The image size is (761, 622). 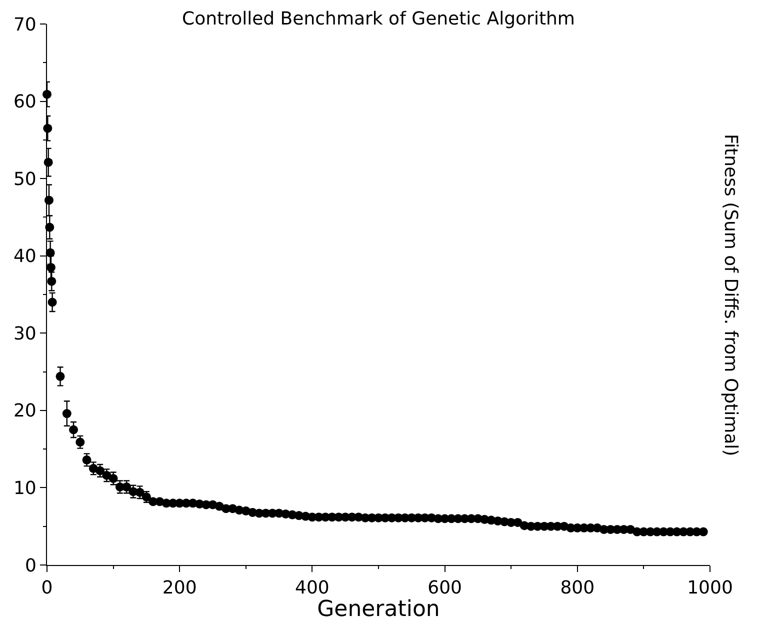 I want to click on x-tick-label: 1000, so click(x=710, y=588).